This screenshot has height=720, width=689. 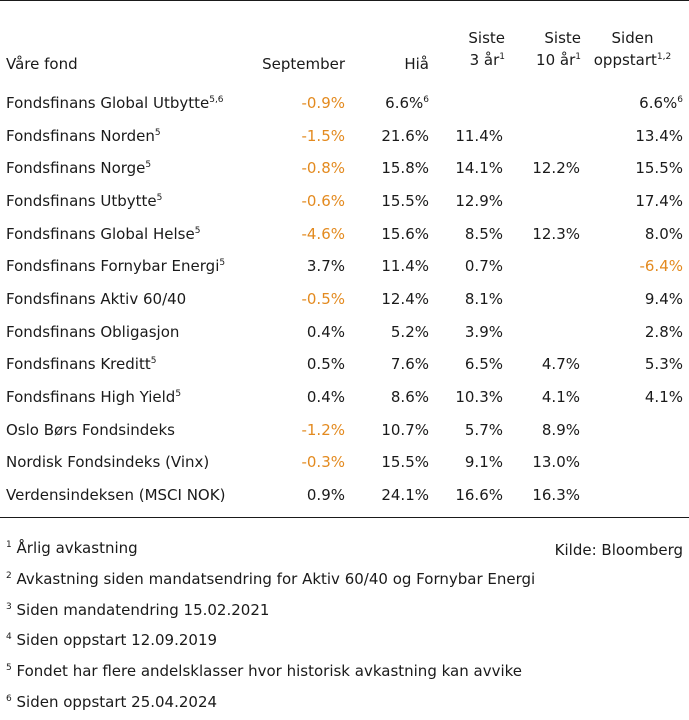 I want to click on hia-value: 24.1%, so click(x=384, y=495).